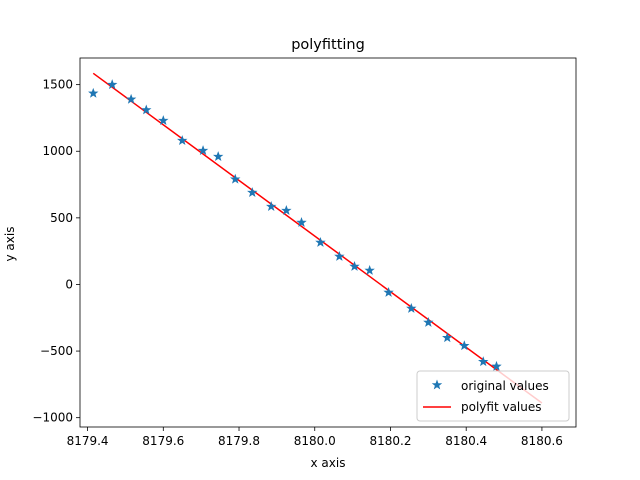 Image resolution: width=640 pixels, height=480 pixels. What do you see at coordinates (10, 244) in the screenshot?
I see `y-axis-label: y axis` at bounding box center [10, 244].